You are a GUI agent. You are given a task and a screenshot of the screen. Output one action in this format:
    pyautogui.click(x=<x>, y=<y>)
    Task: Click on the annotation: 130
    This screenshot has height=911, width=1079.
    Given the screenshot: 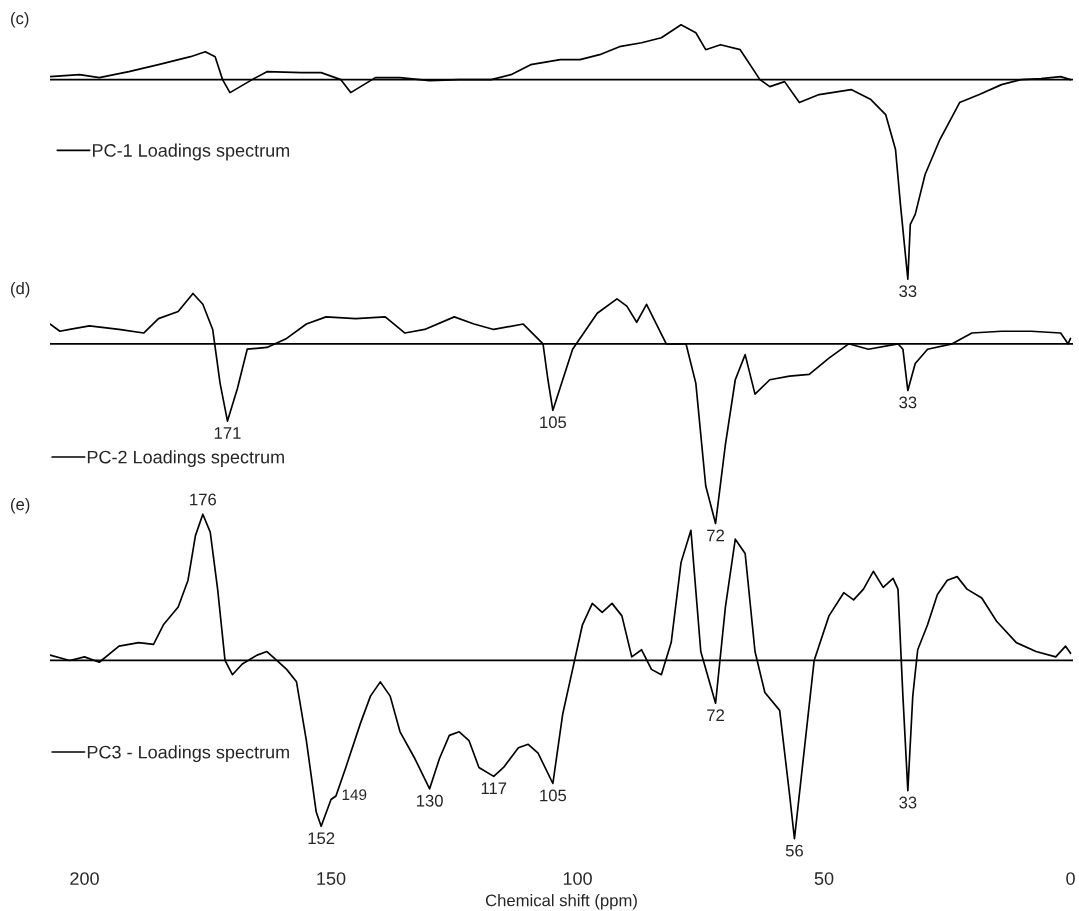 What is the action you would take?
    pyautogui.click(x=429, y=800)
    